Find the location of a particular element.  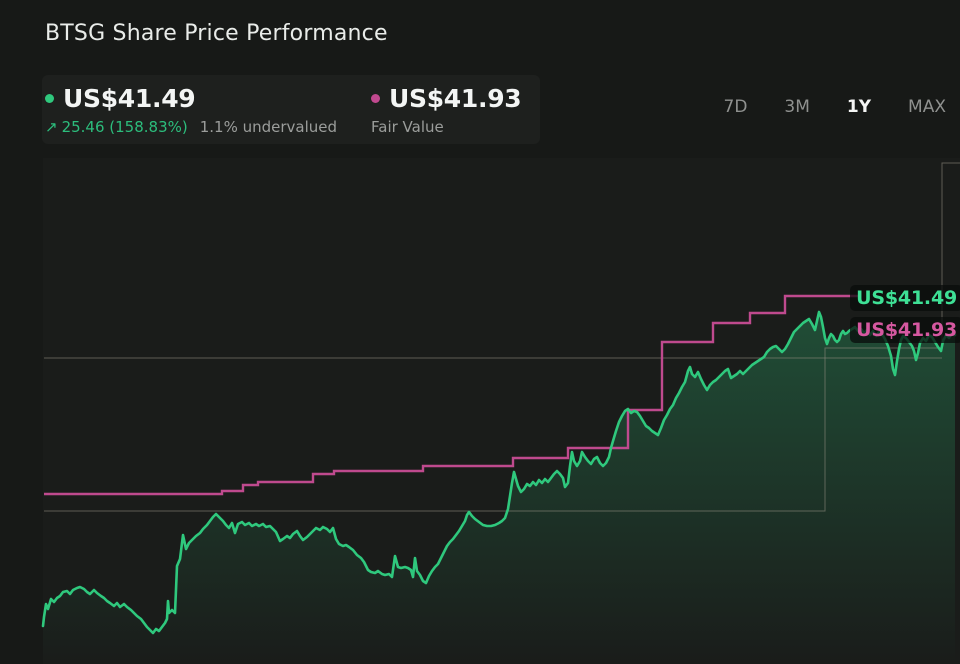

fair-value-metric: US$41.93 Fair Value is located at coordinates (446, 110).